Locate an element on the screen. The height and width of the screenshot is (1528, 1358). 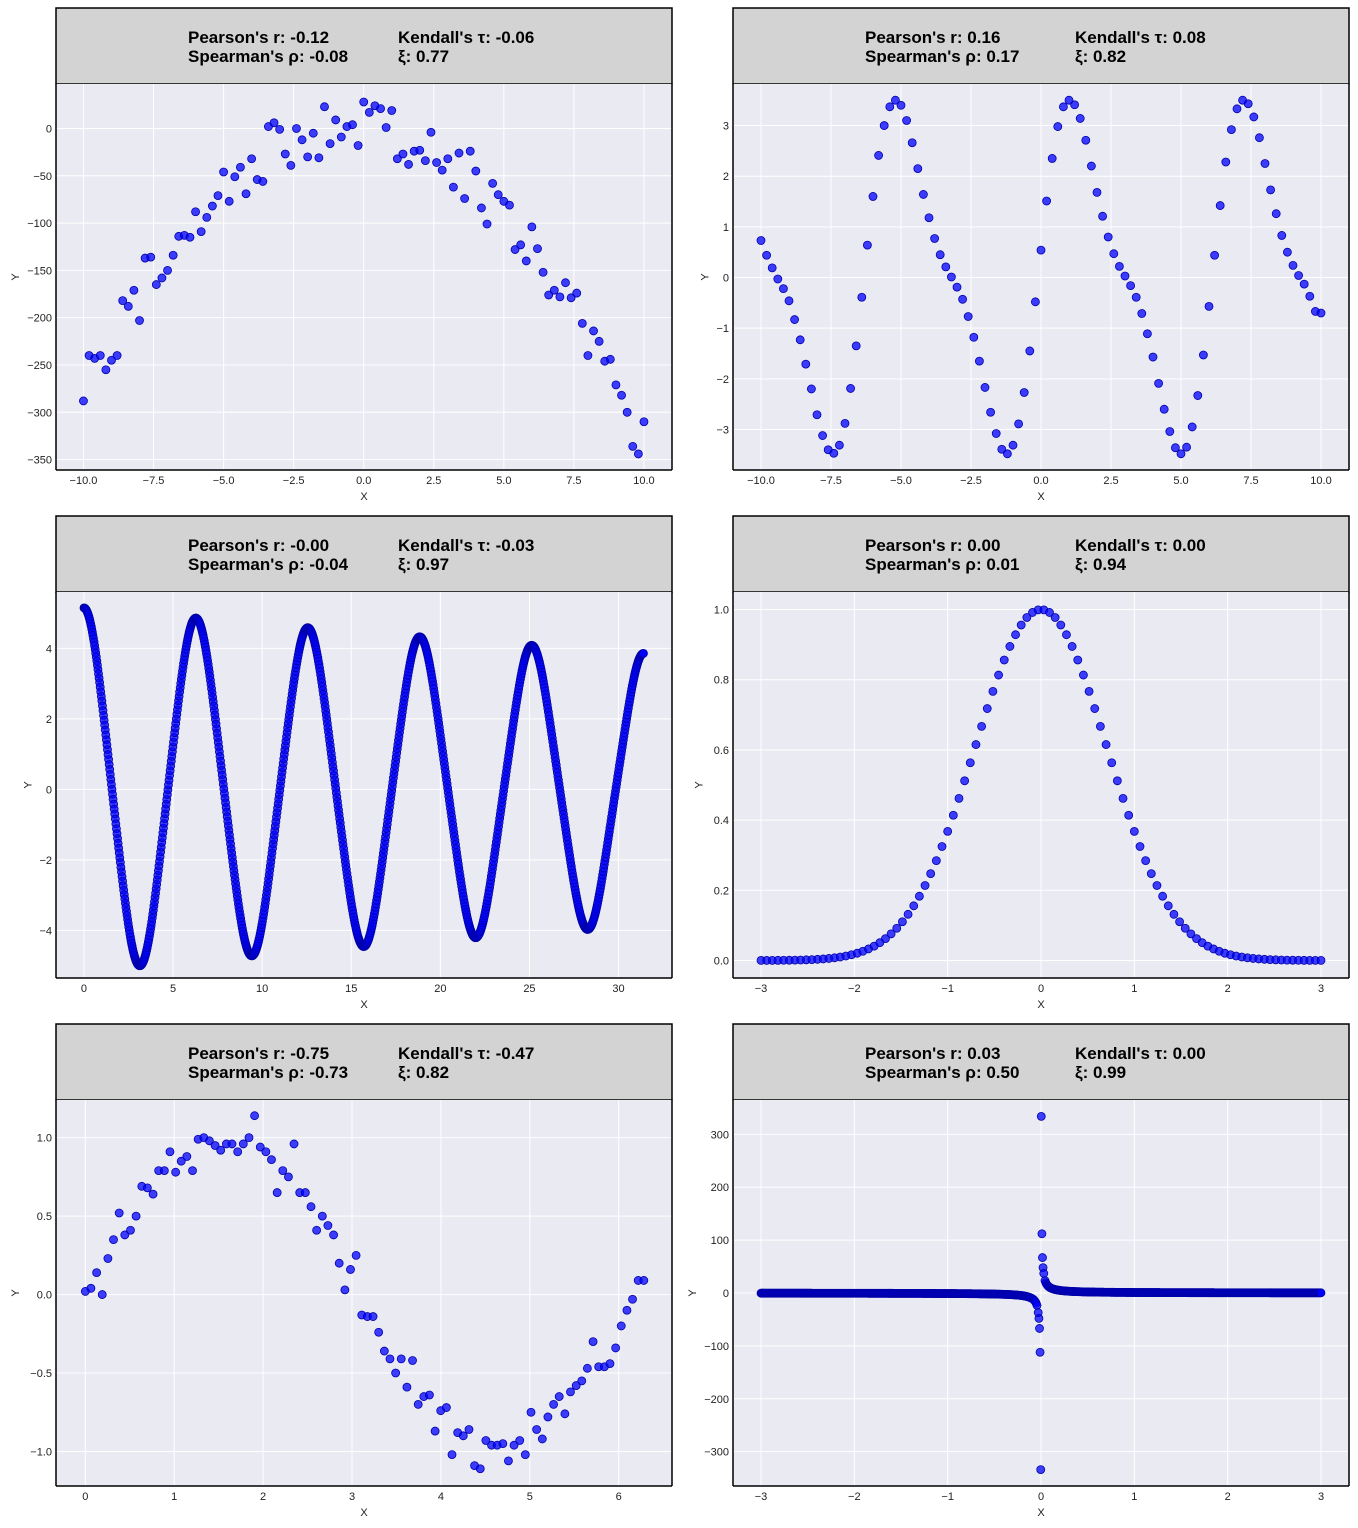
y-tick-label: −1.0 is located at coordinates (41, 1452).